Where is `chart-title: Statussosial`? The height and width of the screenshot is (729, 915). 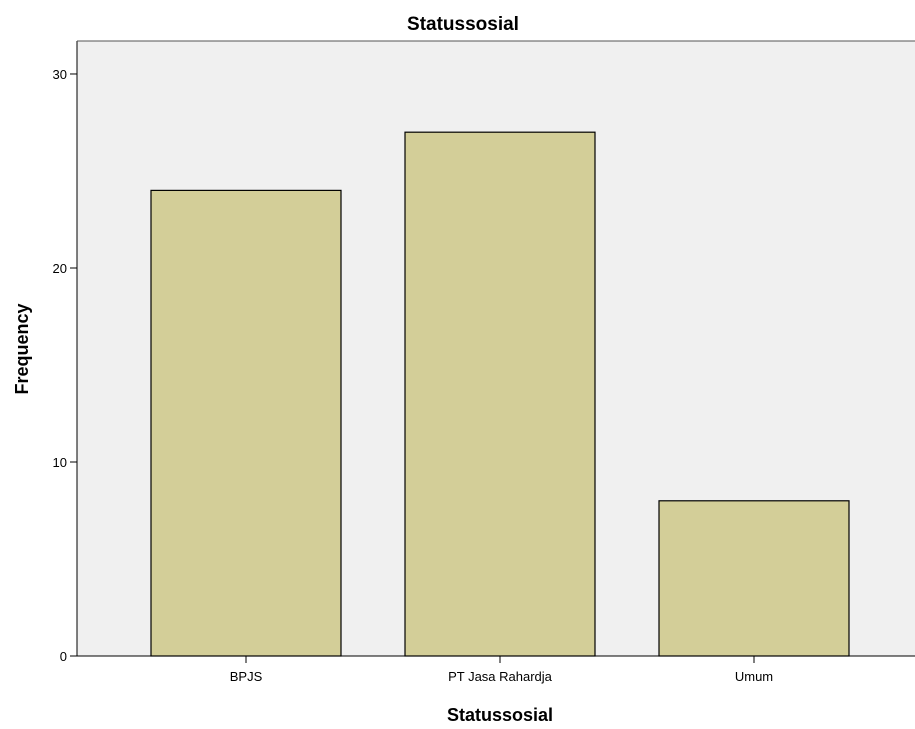 chart-title: Statussosial is located at coordinates (463, 24).